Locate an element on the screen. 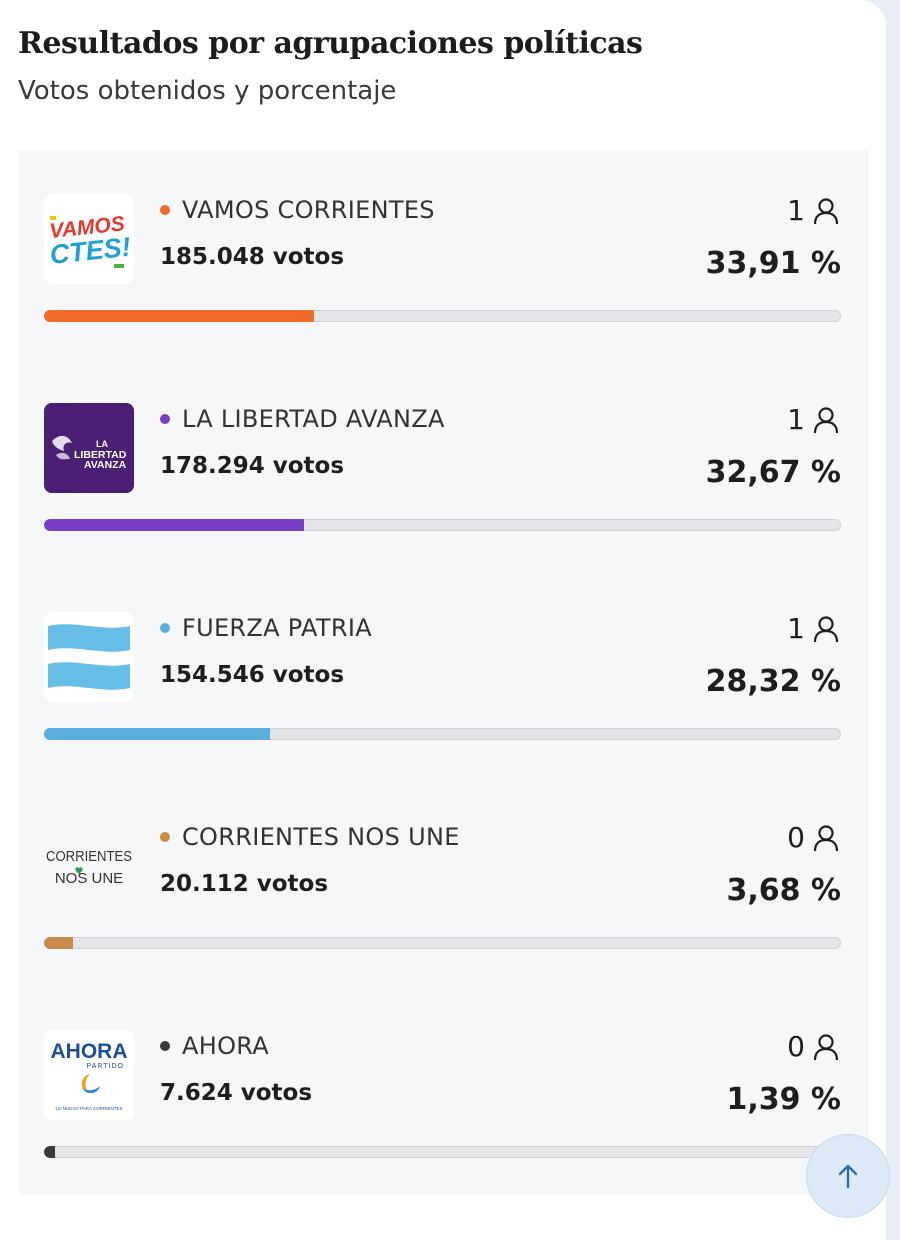 The width and height of the screenshot is (900, 1240). party-votes: 178.294 votos is located at coordinates (252, 466).